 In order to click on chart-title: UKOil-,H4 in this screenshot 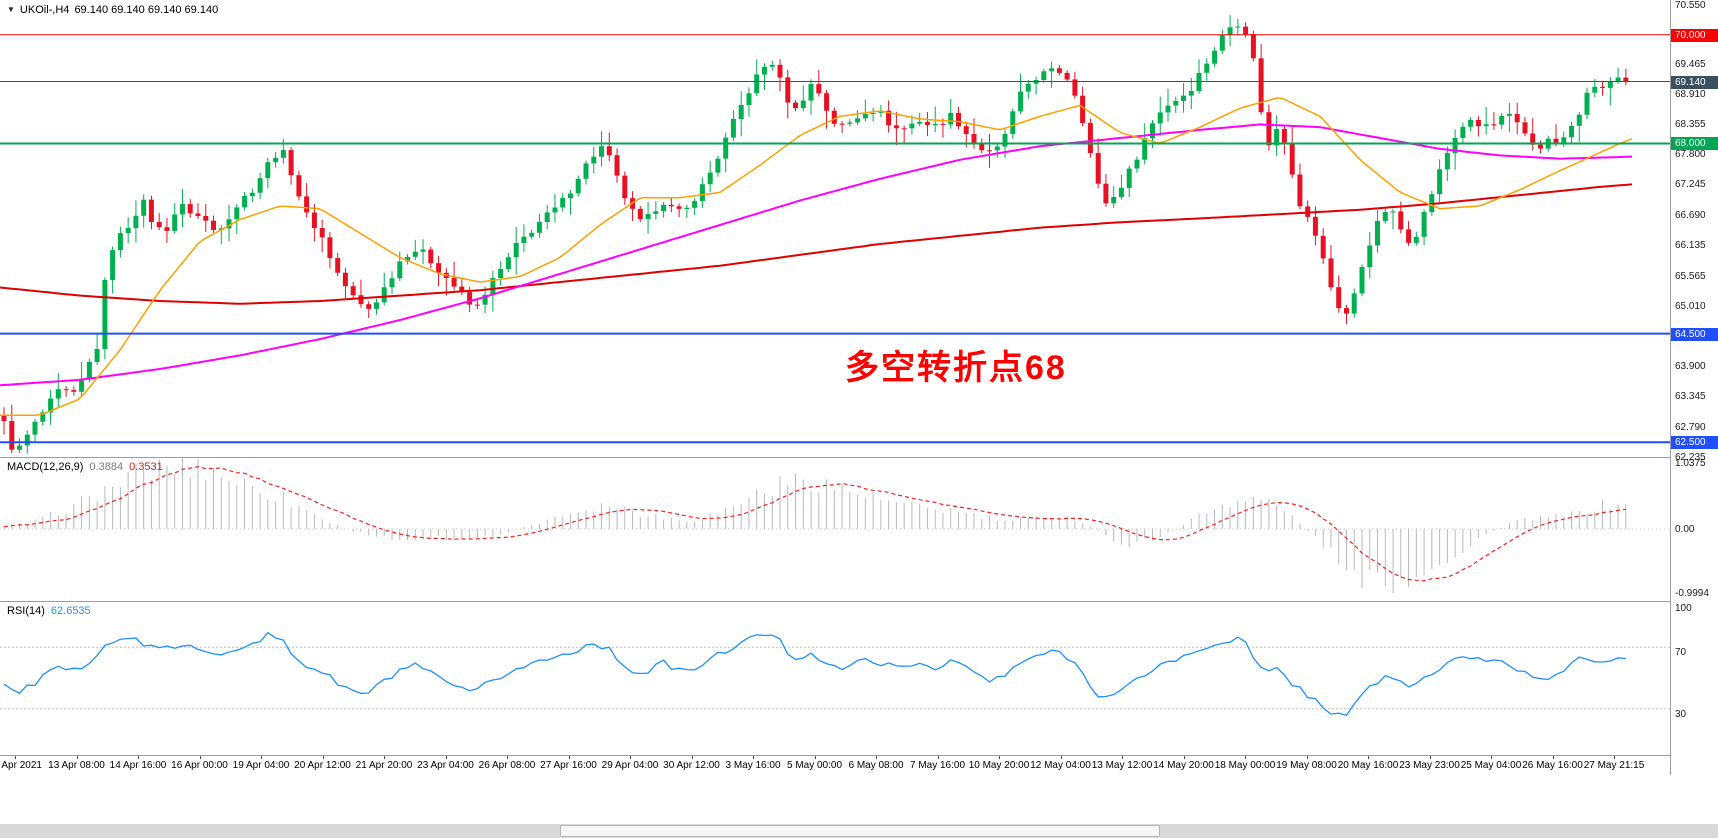, I will do `click(44, 10)`.